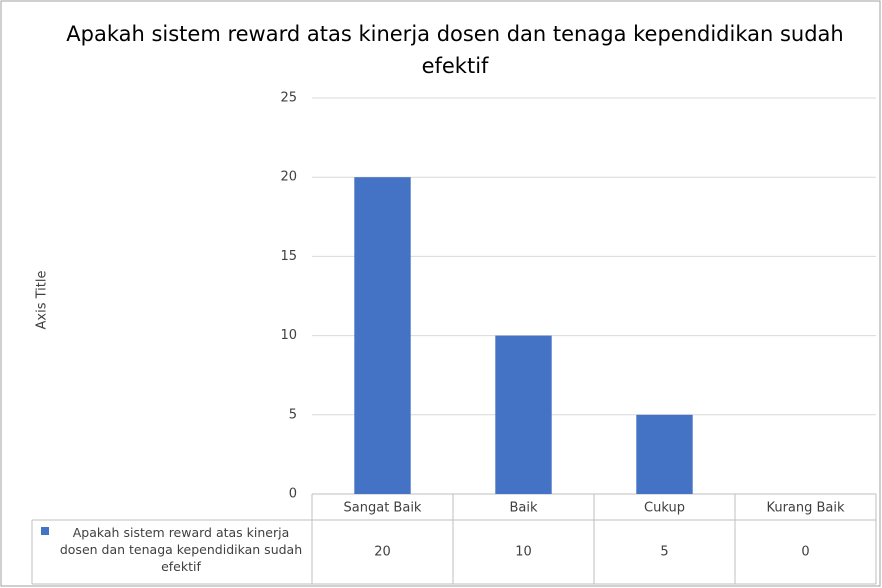  Describe the element at coordinates (288, 256) in the screenshot. I see `y-tick-label: 15` at that location.